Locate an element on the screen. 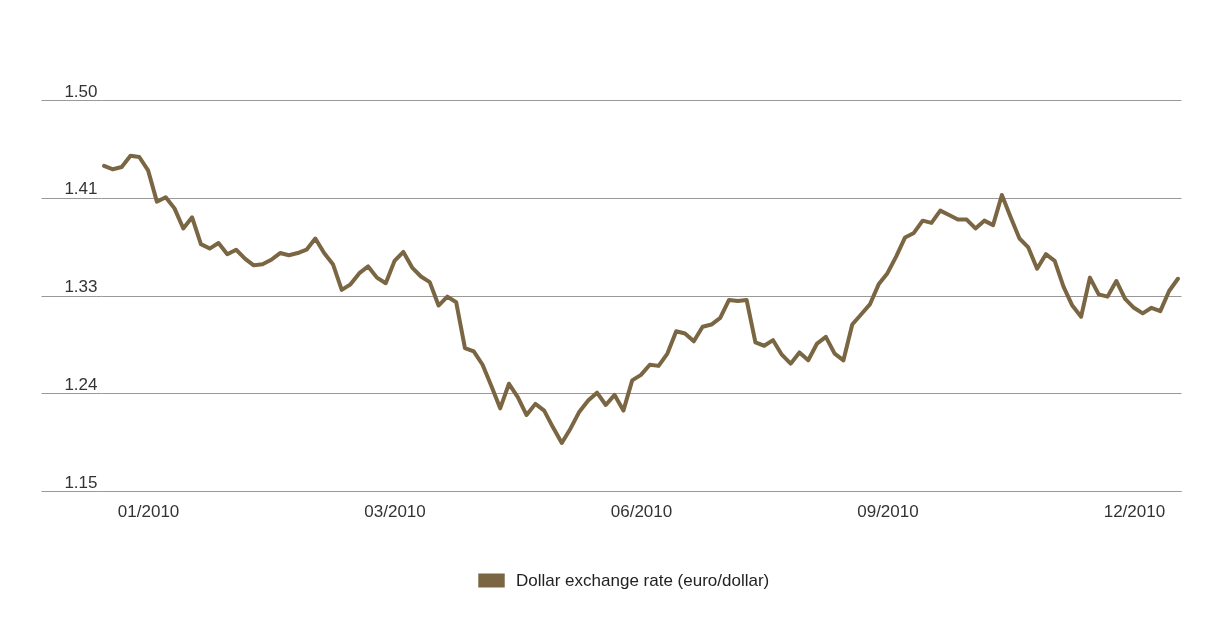 This screenshot has width=1205, height=623. y-tick-label: 1.24 is located at coordinates (81, 384).